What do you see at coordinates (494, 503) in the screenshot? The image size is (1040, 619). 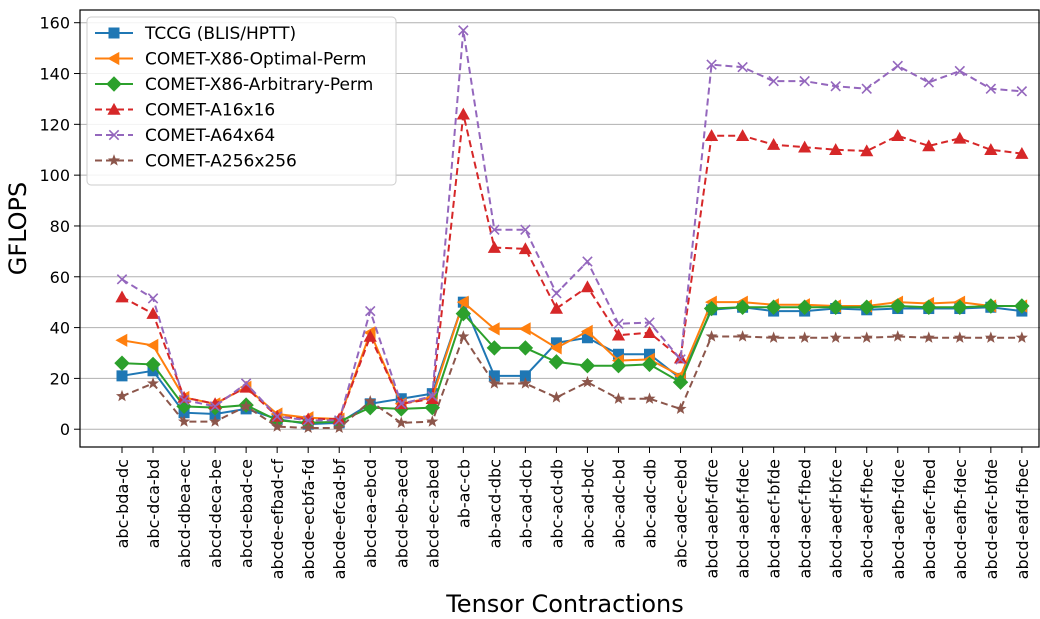 I see `x-tick-label: ab-acd-dbc` at bounding box center [494, 503].